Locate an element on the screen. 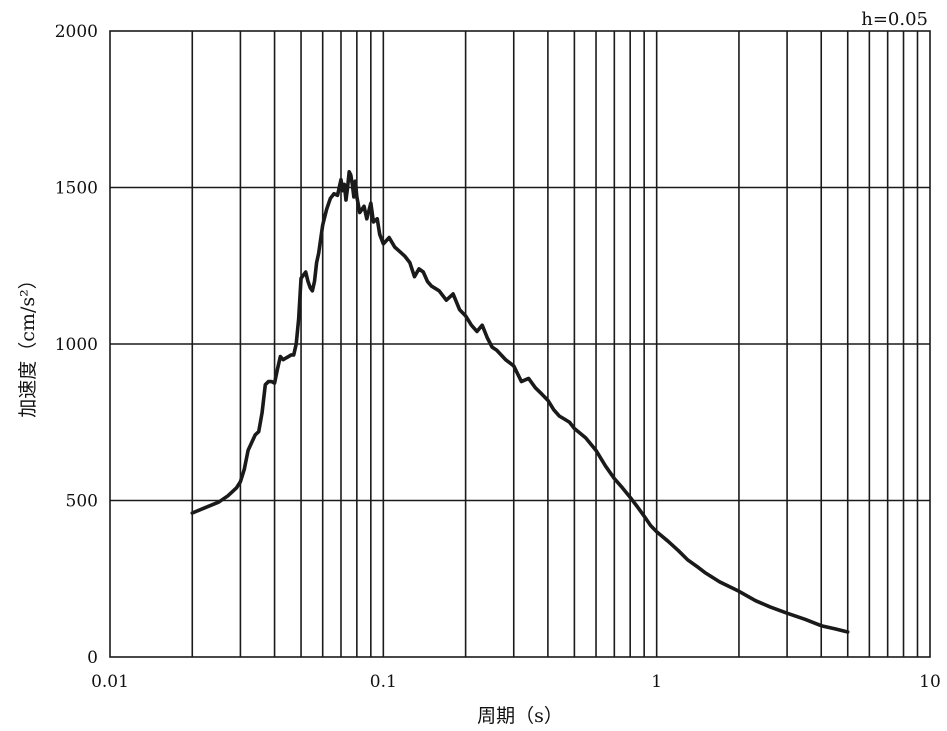 The height and width of the screenshot is (731, 947). y-tick-label: 0 is located at coordinates (92, 658).